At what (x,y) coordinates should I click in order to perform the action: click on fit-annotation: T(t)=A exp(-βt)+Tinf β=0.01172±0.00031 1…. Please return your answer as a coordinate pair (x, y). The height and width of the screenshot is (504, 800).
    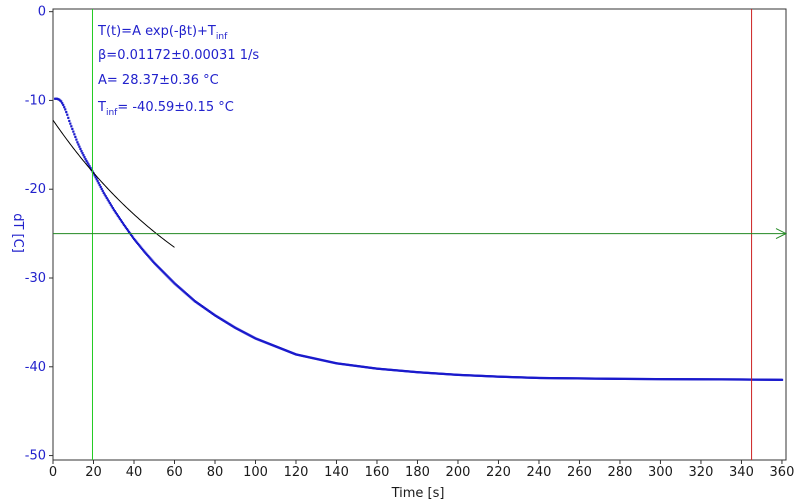
    Looking at the image, I should click on (178, 71).